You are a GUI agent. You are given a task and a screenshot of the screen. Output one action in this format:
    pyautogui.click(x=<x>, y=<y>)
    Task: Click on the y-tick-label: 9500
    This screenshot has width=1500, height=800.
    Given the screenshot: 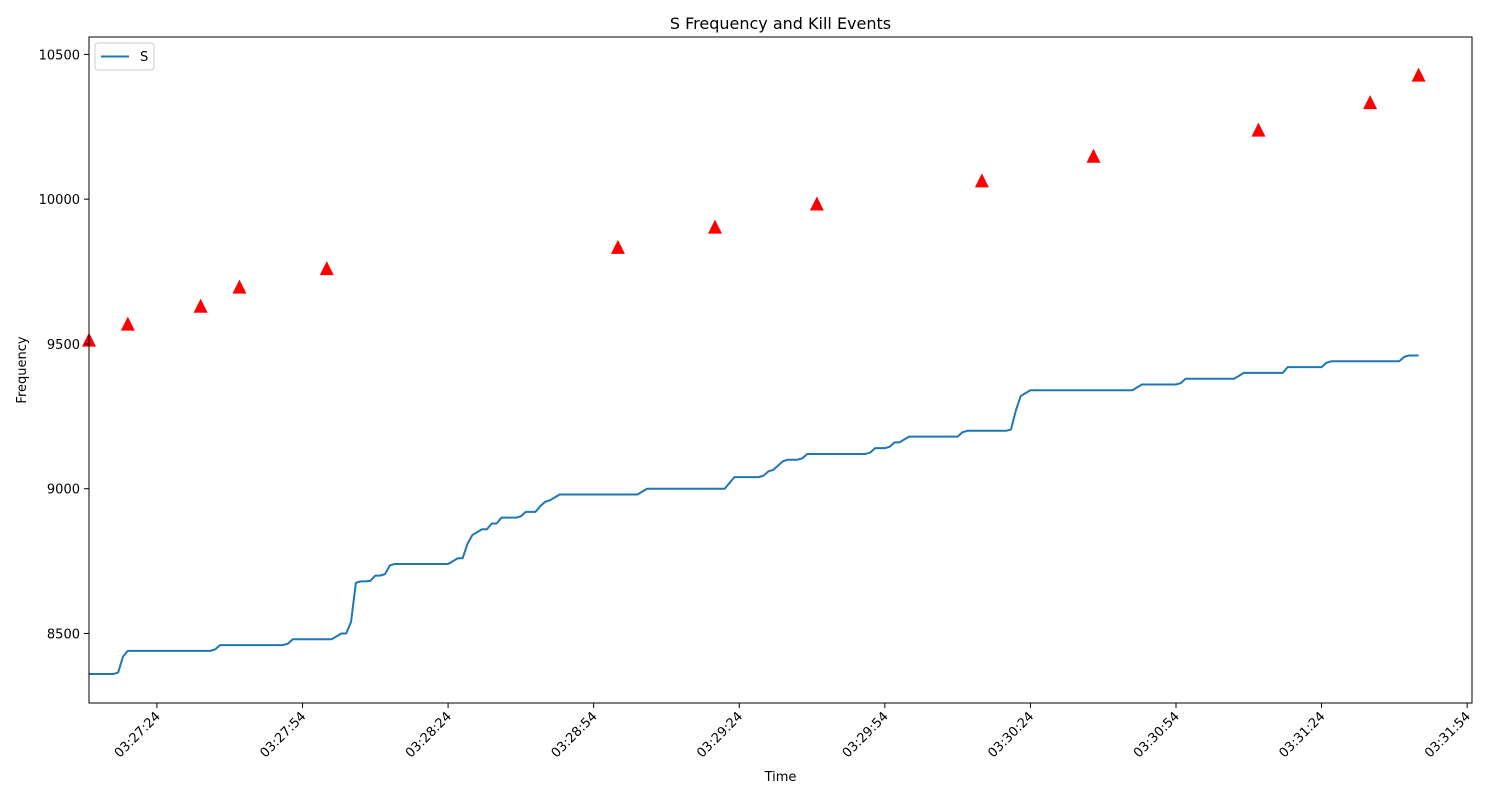 What is the action you would take?
    pyautogui.click(x=63, y=345)
    